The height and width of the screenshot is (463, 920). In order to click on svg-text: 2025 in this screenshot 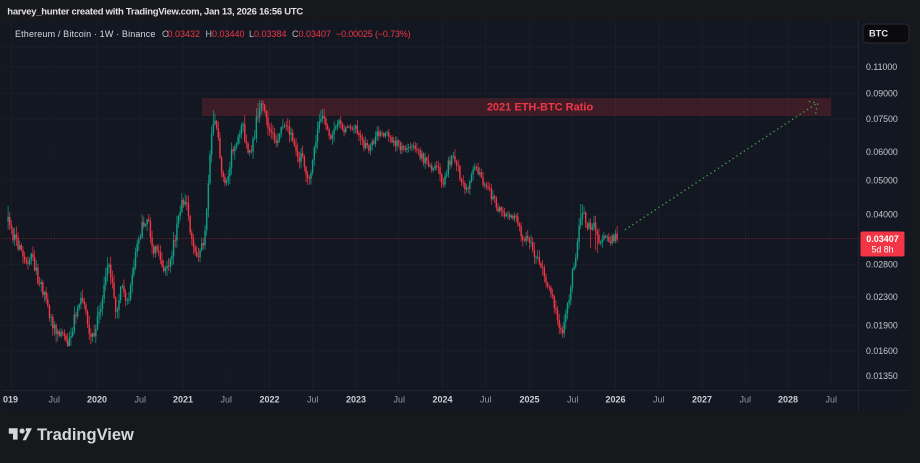, I will do `click(529, 400)`.